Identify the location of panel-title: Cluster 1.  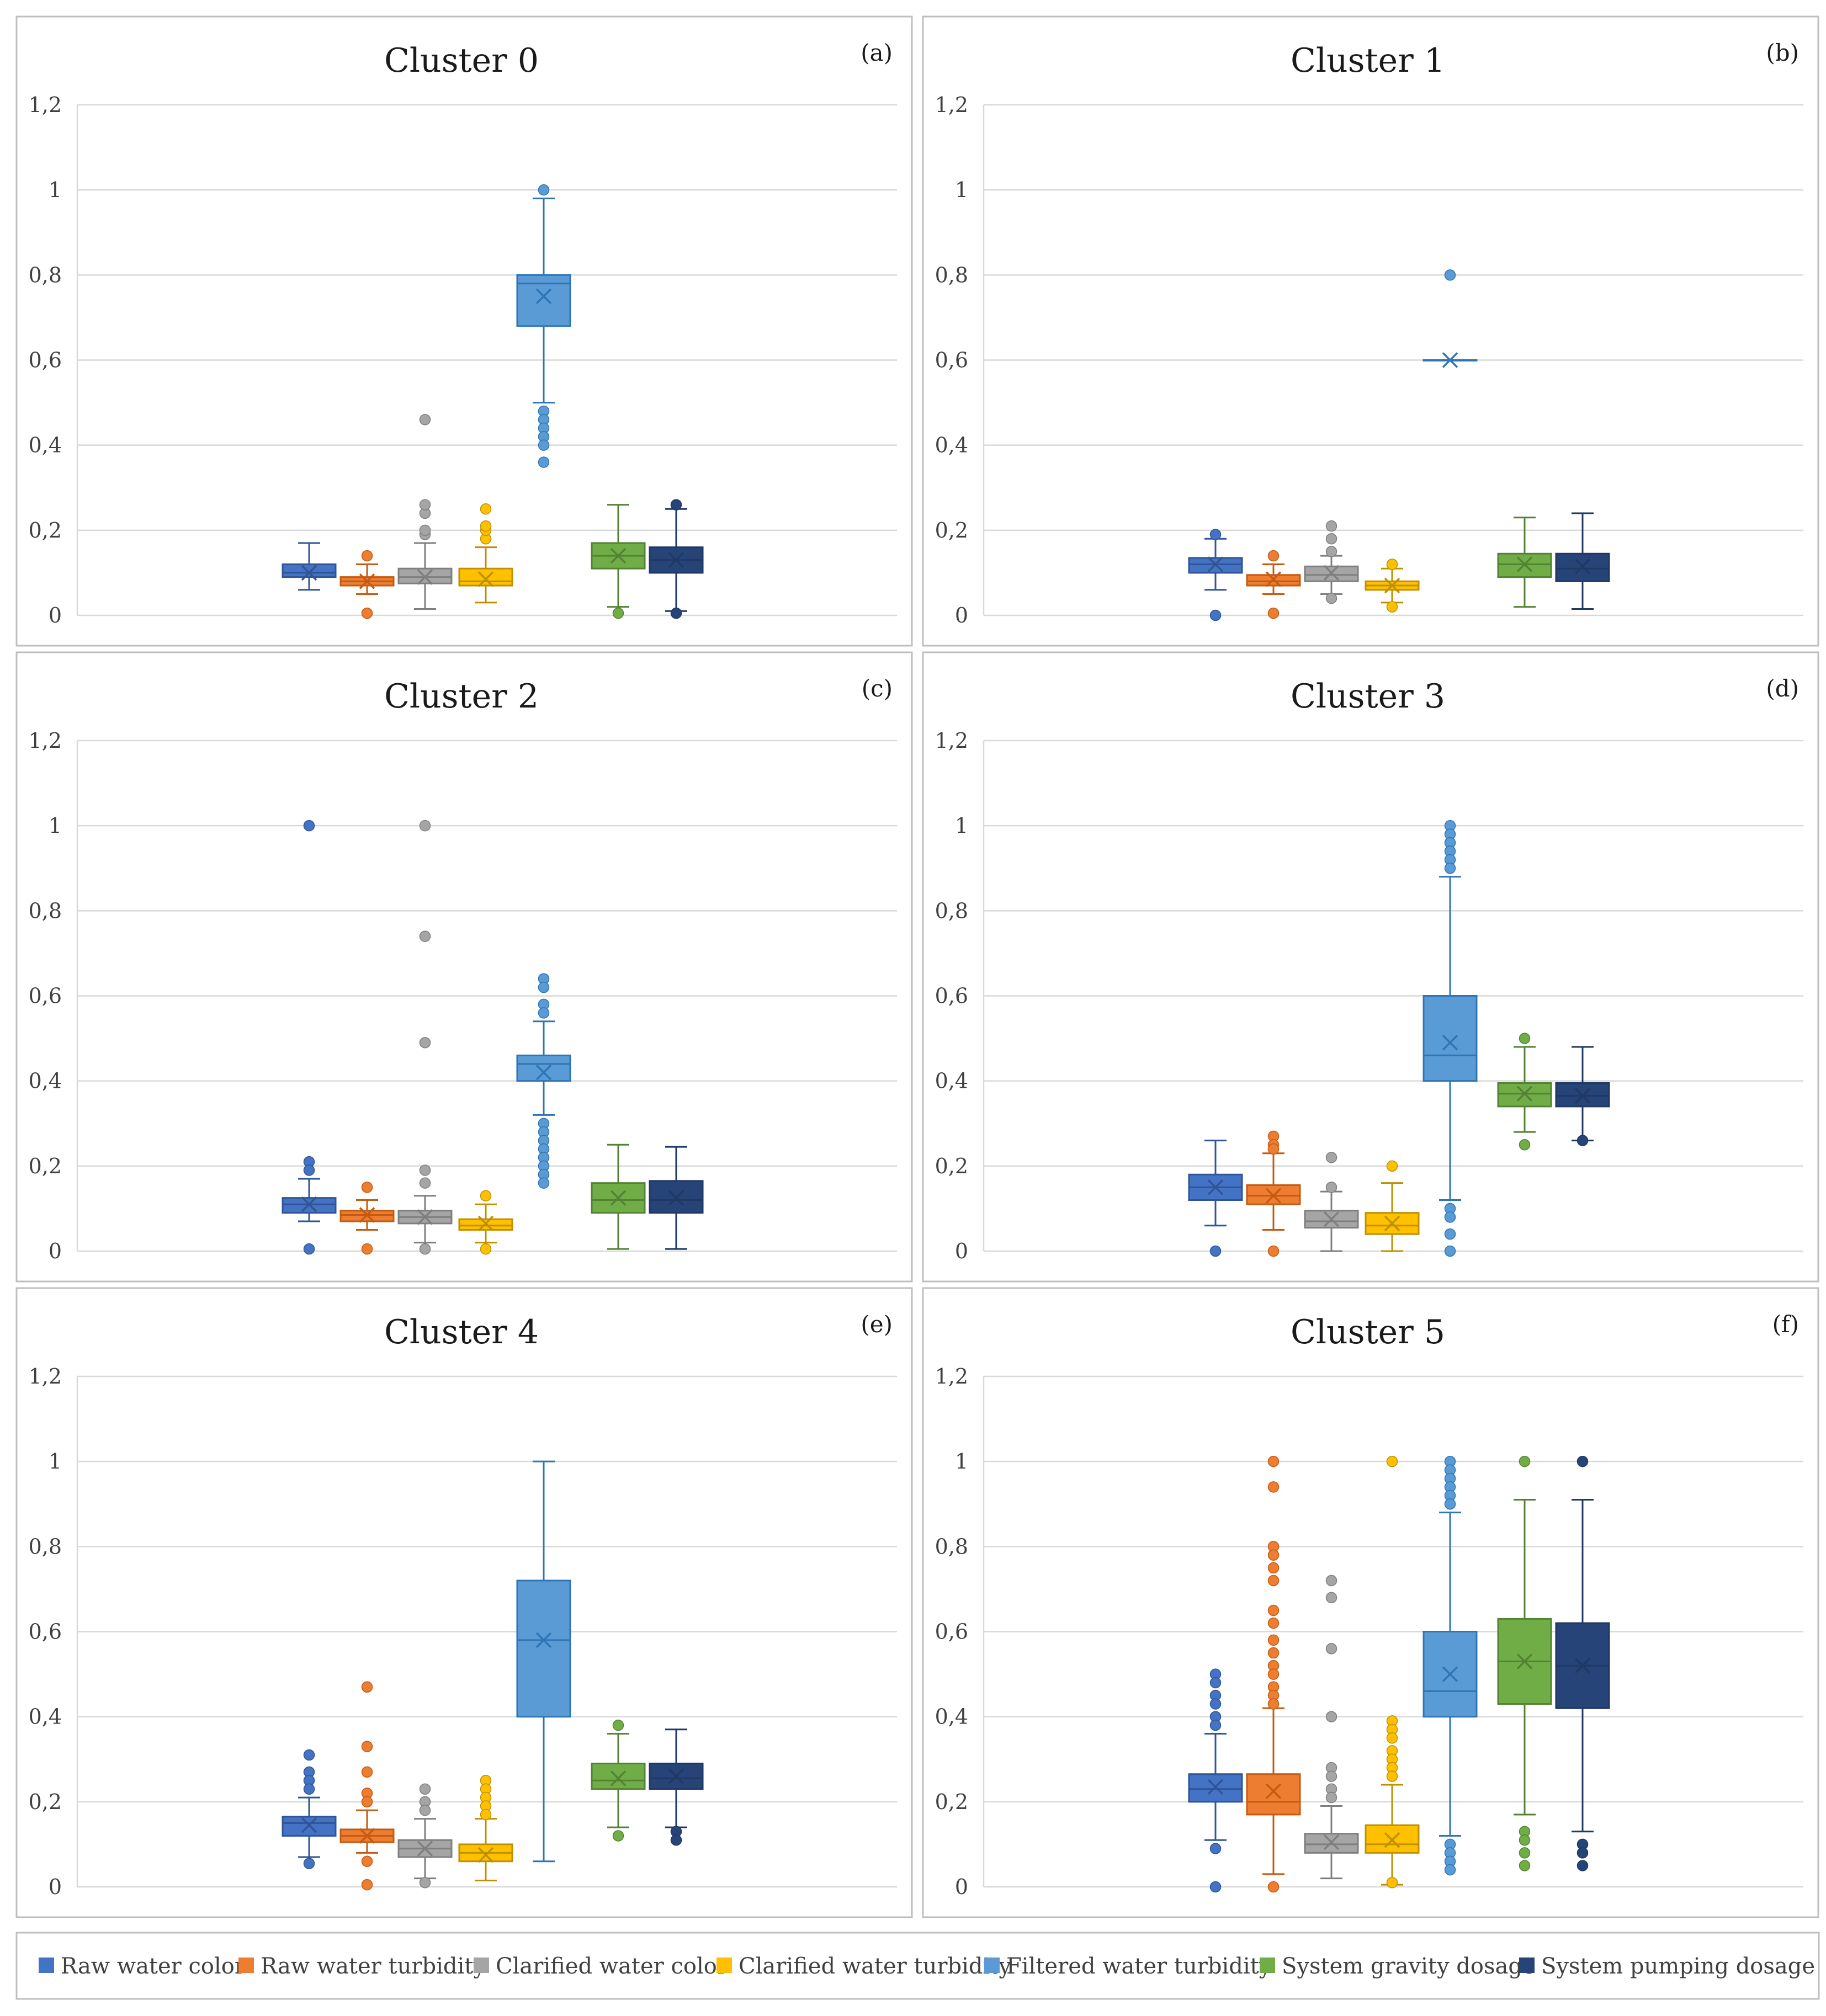
(1368, 60).